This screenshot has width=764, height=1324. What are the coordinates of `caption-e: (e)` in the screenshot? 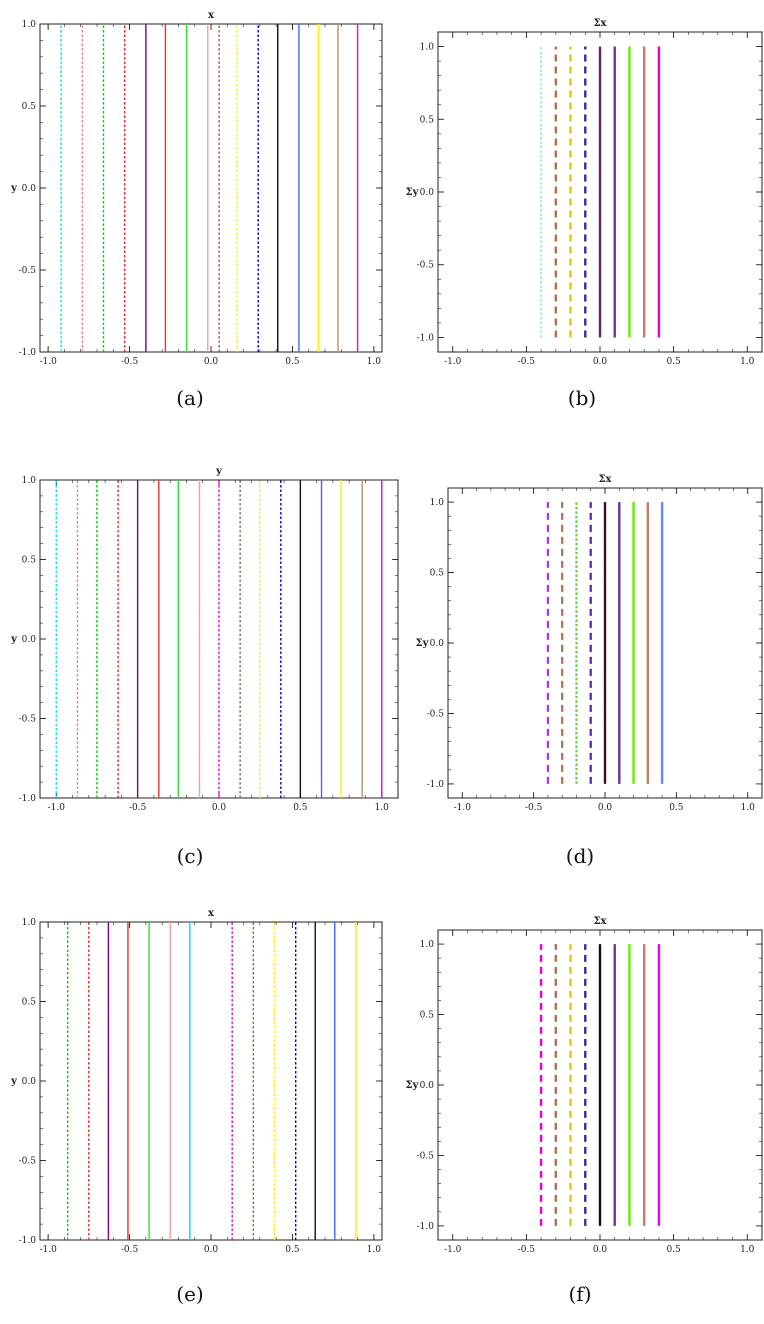 It's located at (190, 1294).